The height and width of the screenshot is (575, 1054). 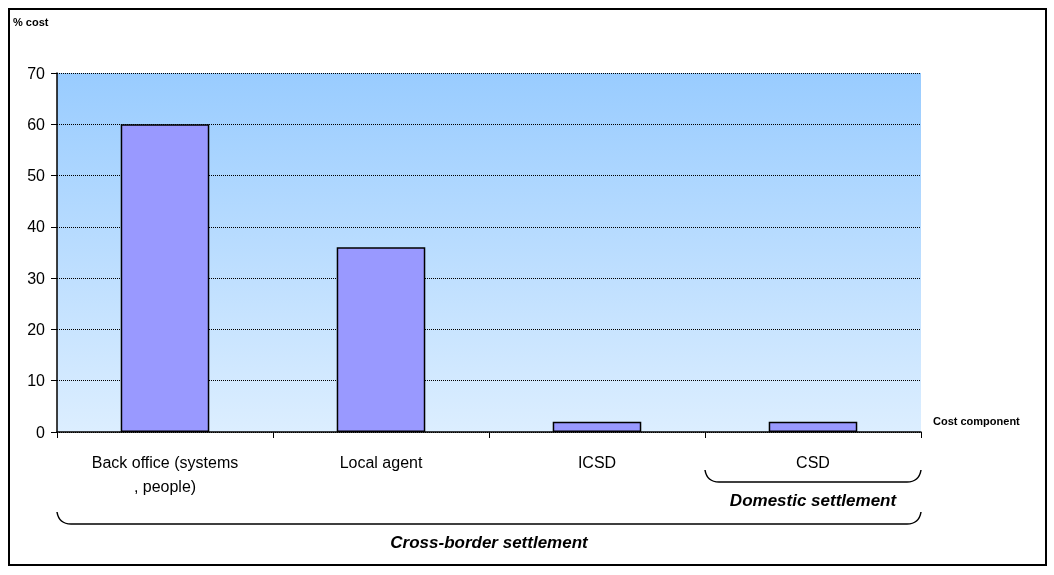 What do you see at coordinates (36, 278) in the screenshot?
I see `y-tick-label: 30` at bounding box center [36, 278].